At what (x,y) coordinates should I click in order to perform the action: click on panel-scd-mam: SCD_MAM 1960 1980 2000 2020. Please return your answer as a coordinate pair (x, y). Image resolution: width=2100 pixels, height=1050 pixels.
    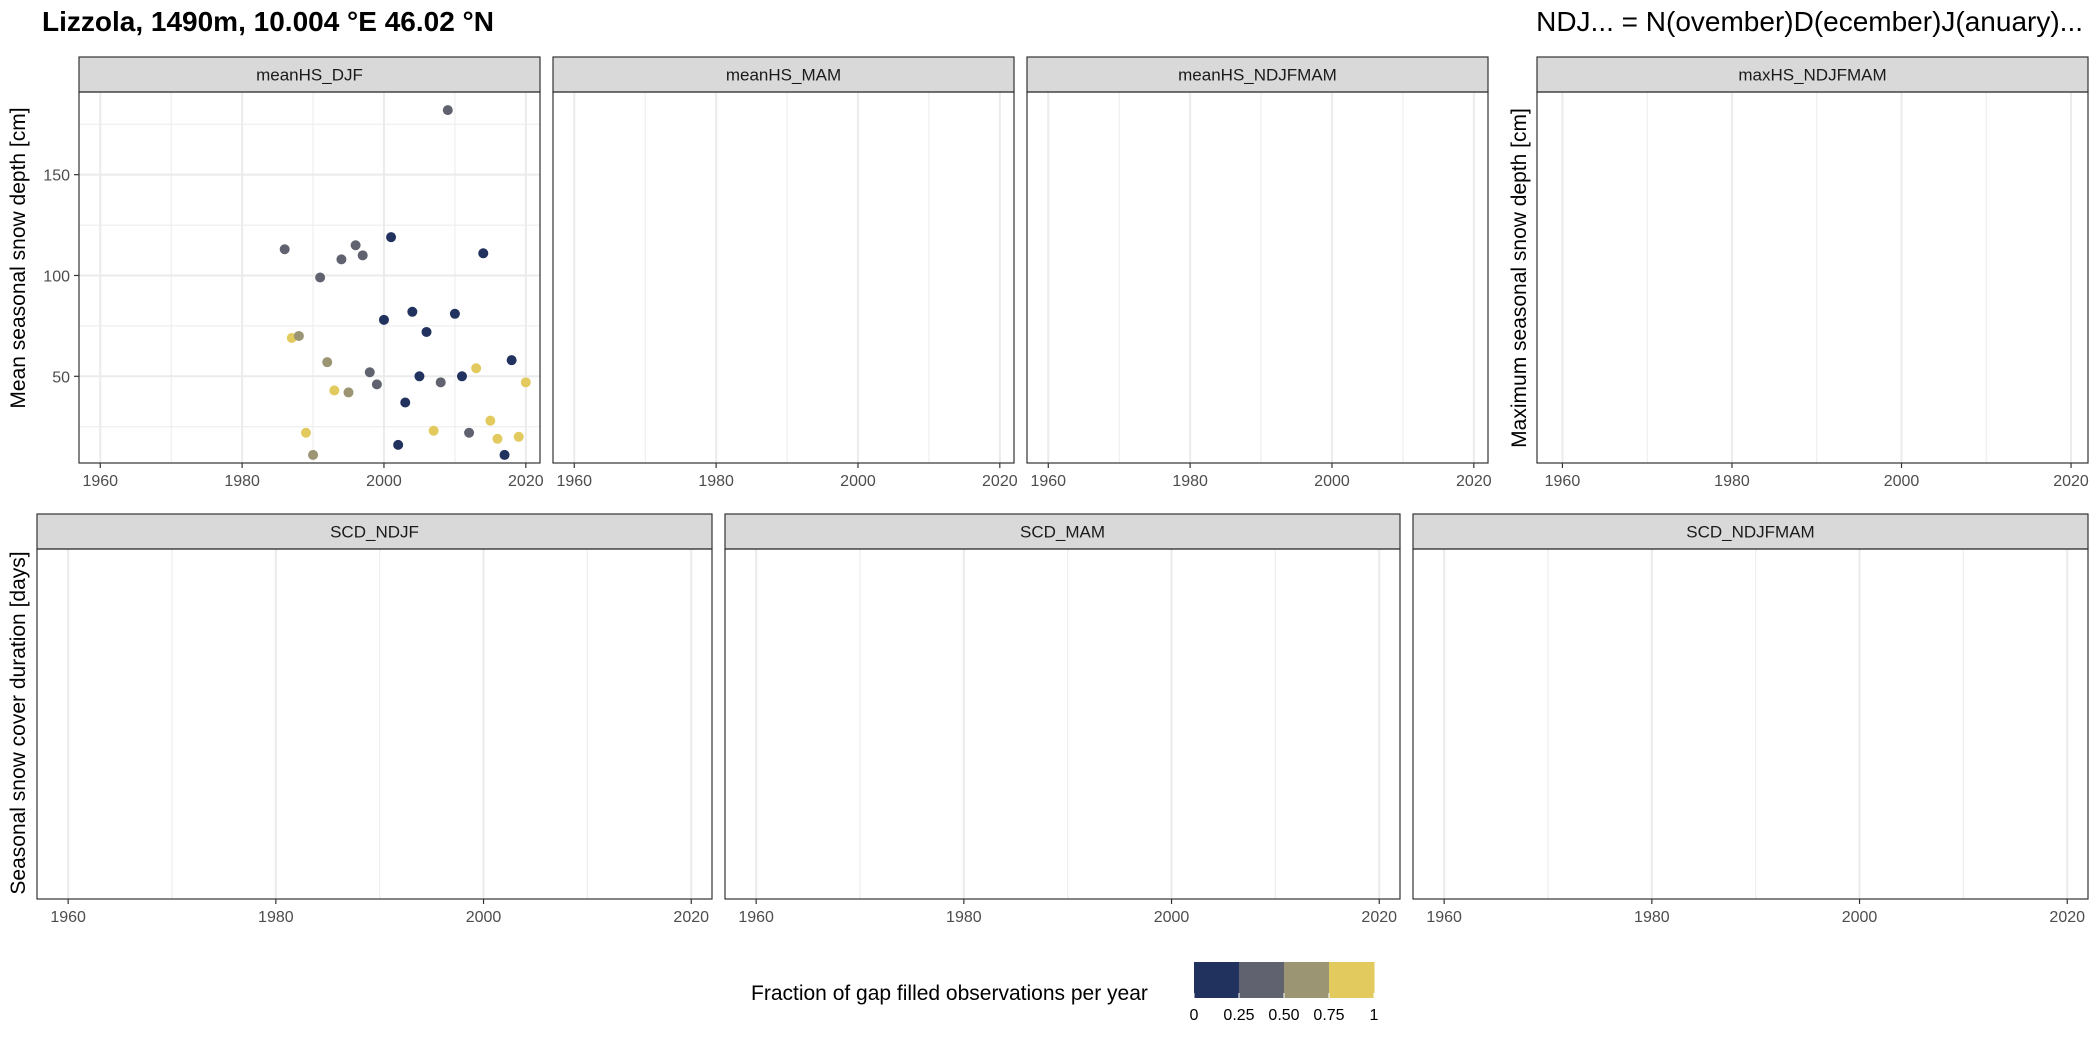
    Looking at the image, I should click on (1062, 719).